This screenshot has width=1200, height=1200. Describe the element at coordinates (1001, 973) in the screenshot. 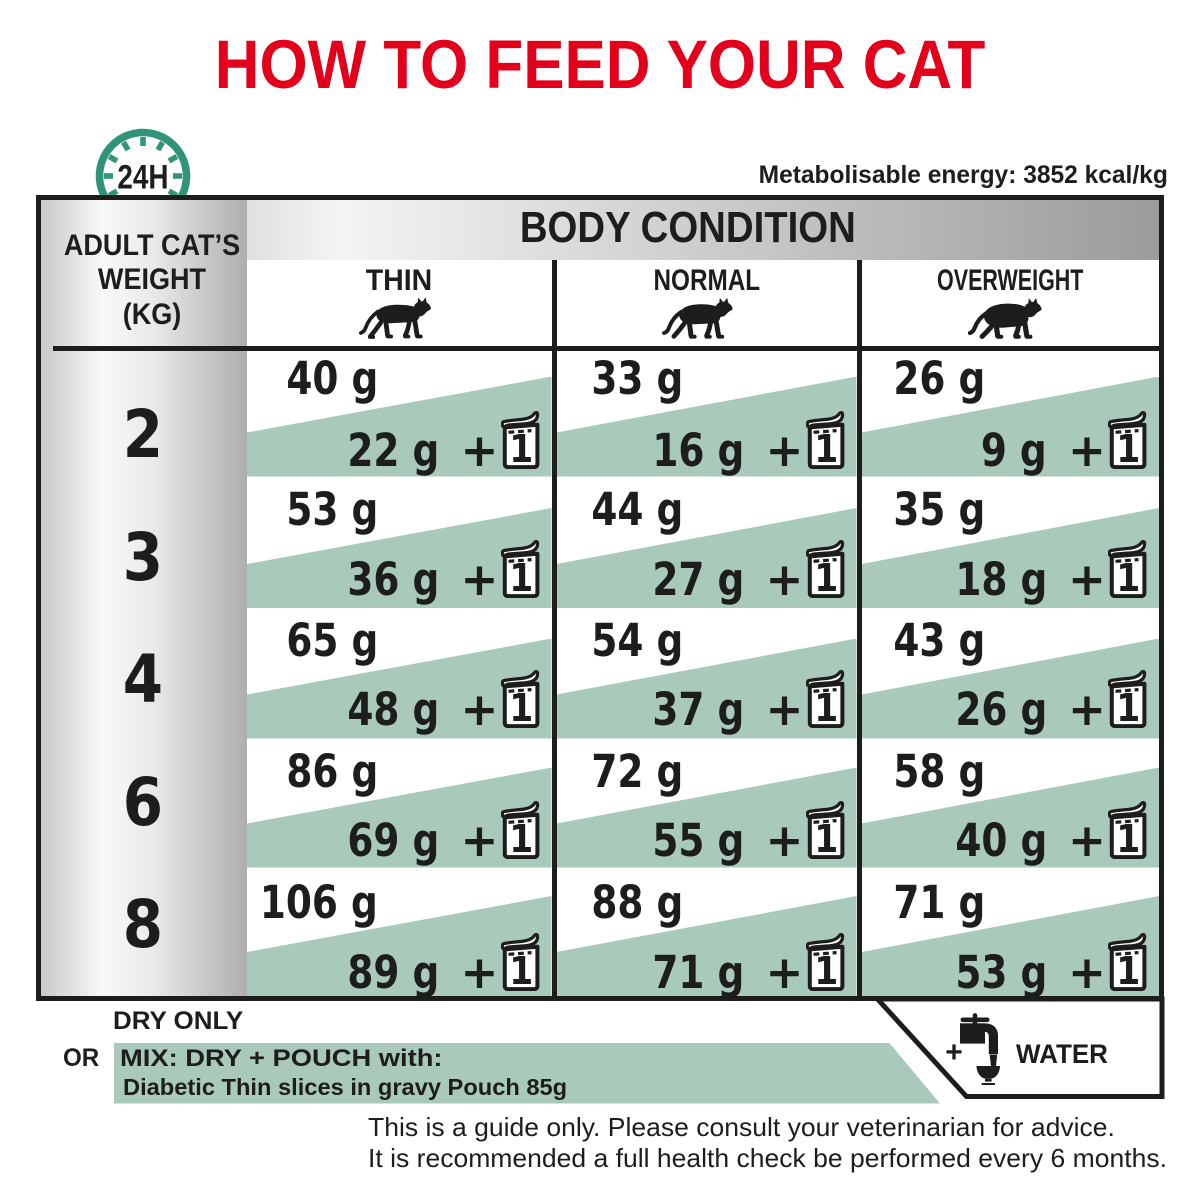

I see `mix-amount: 53 g` at that location.